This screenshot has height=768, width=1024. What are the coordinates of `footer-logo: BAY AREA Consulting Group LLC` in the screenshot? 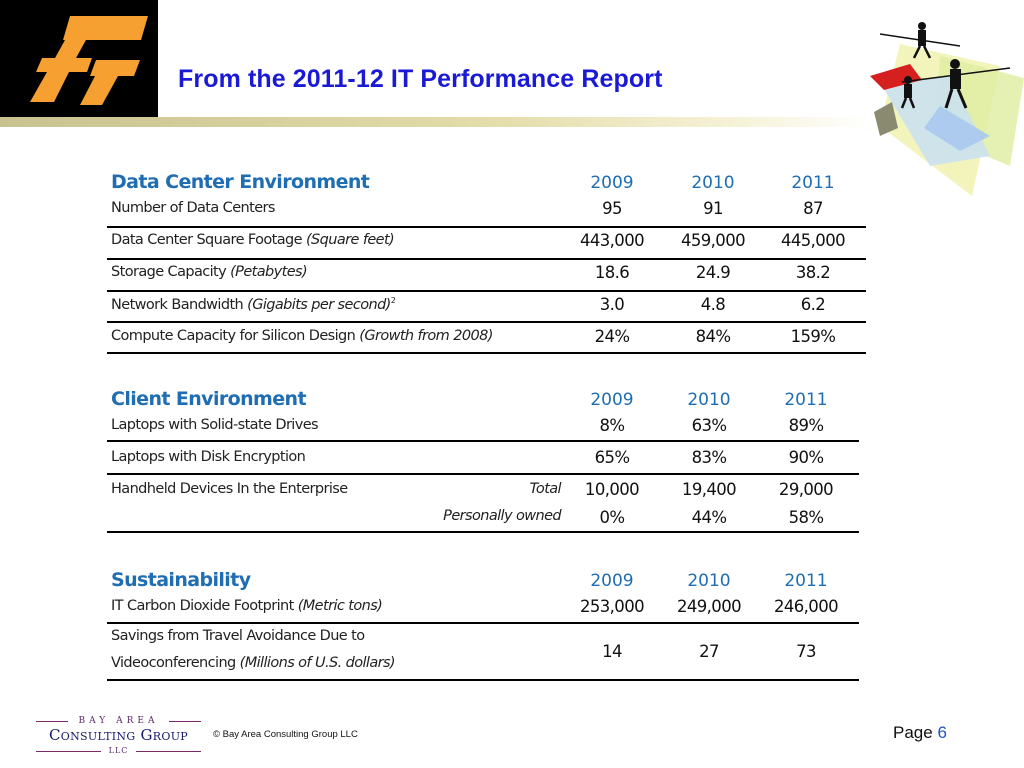 It's located at (118, 737).